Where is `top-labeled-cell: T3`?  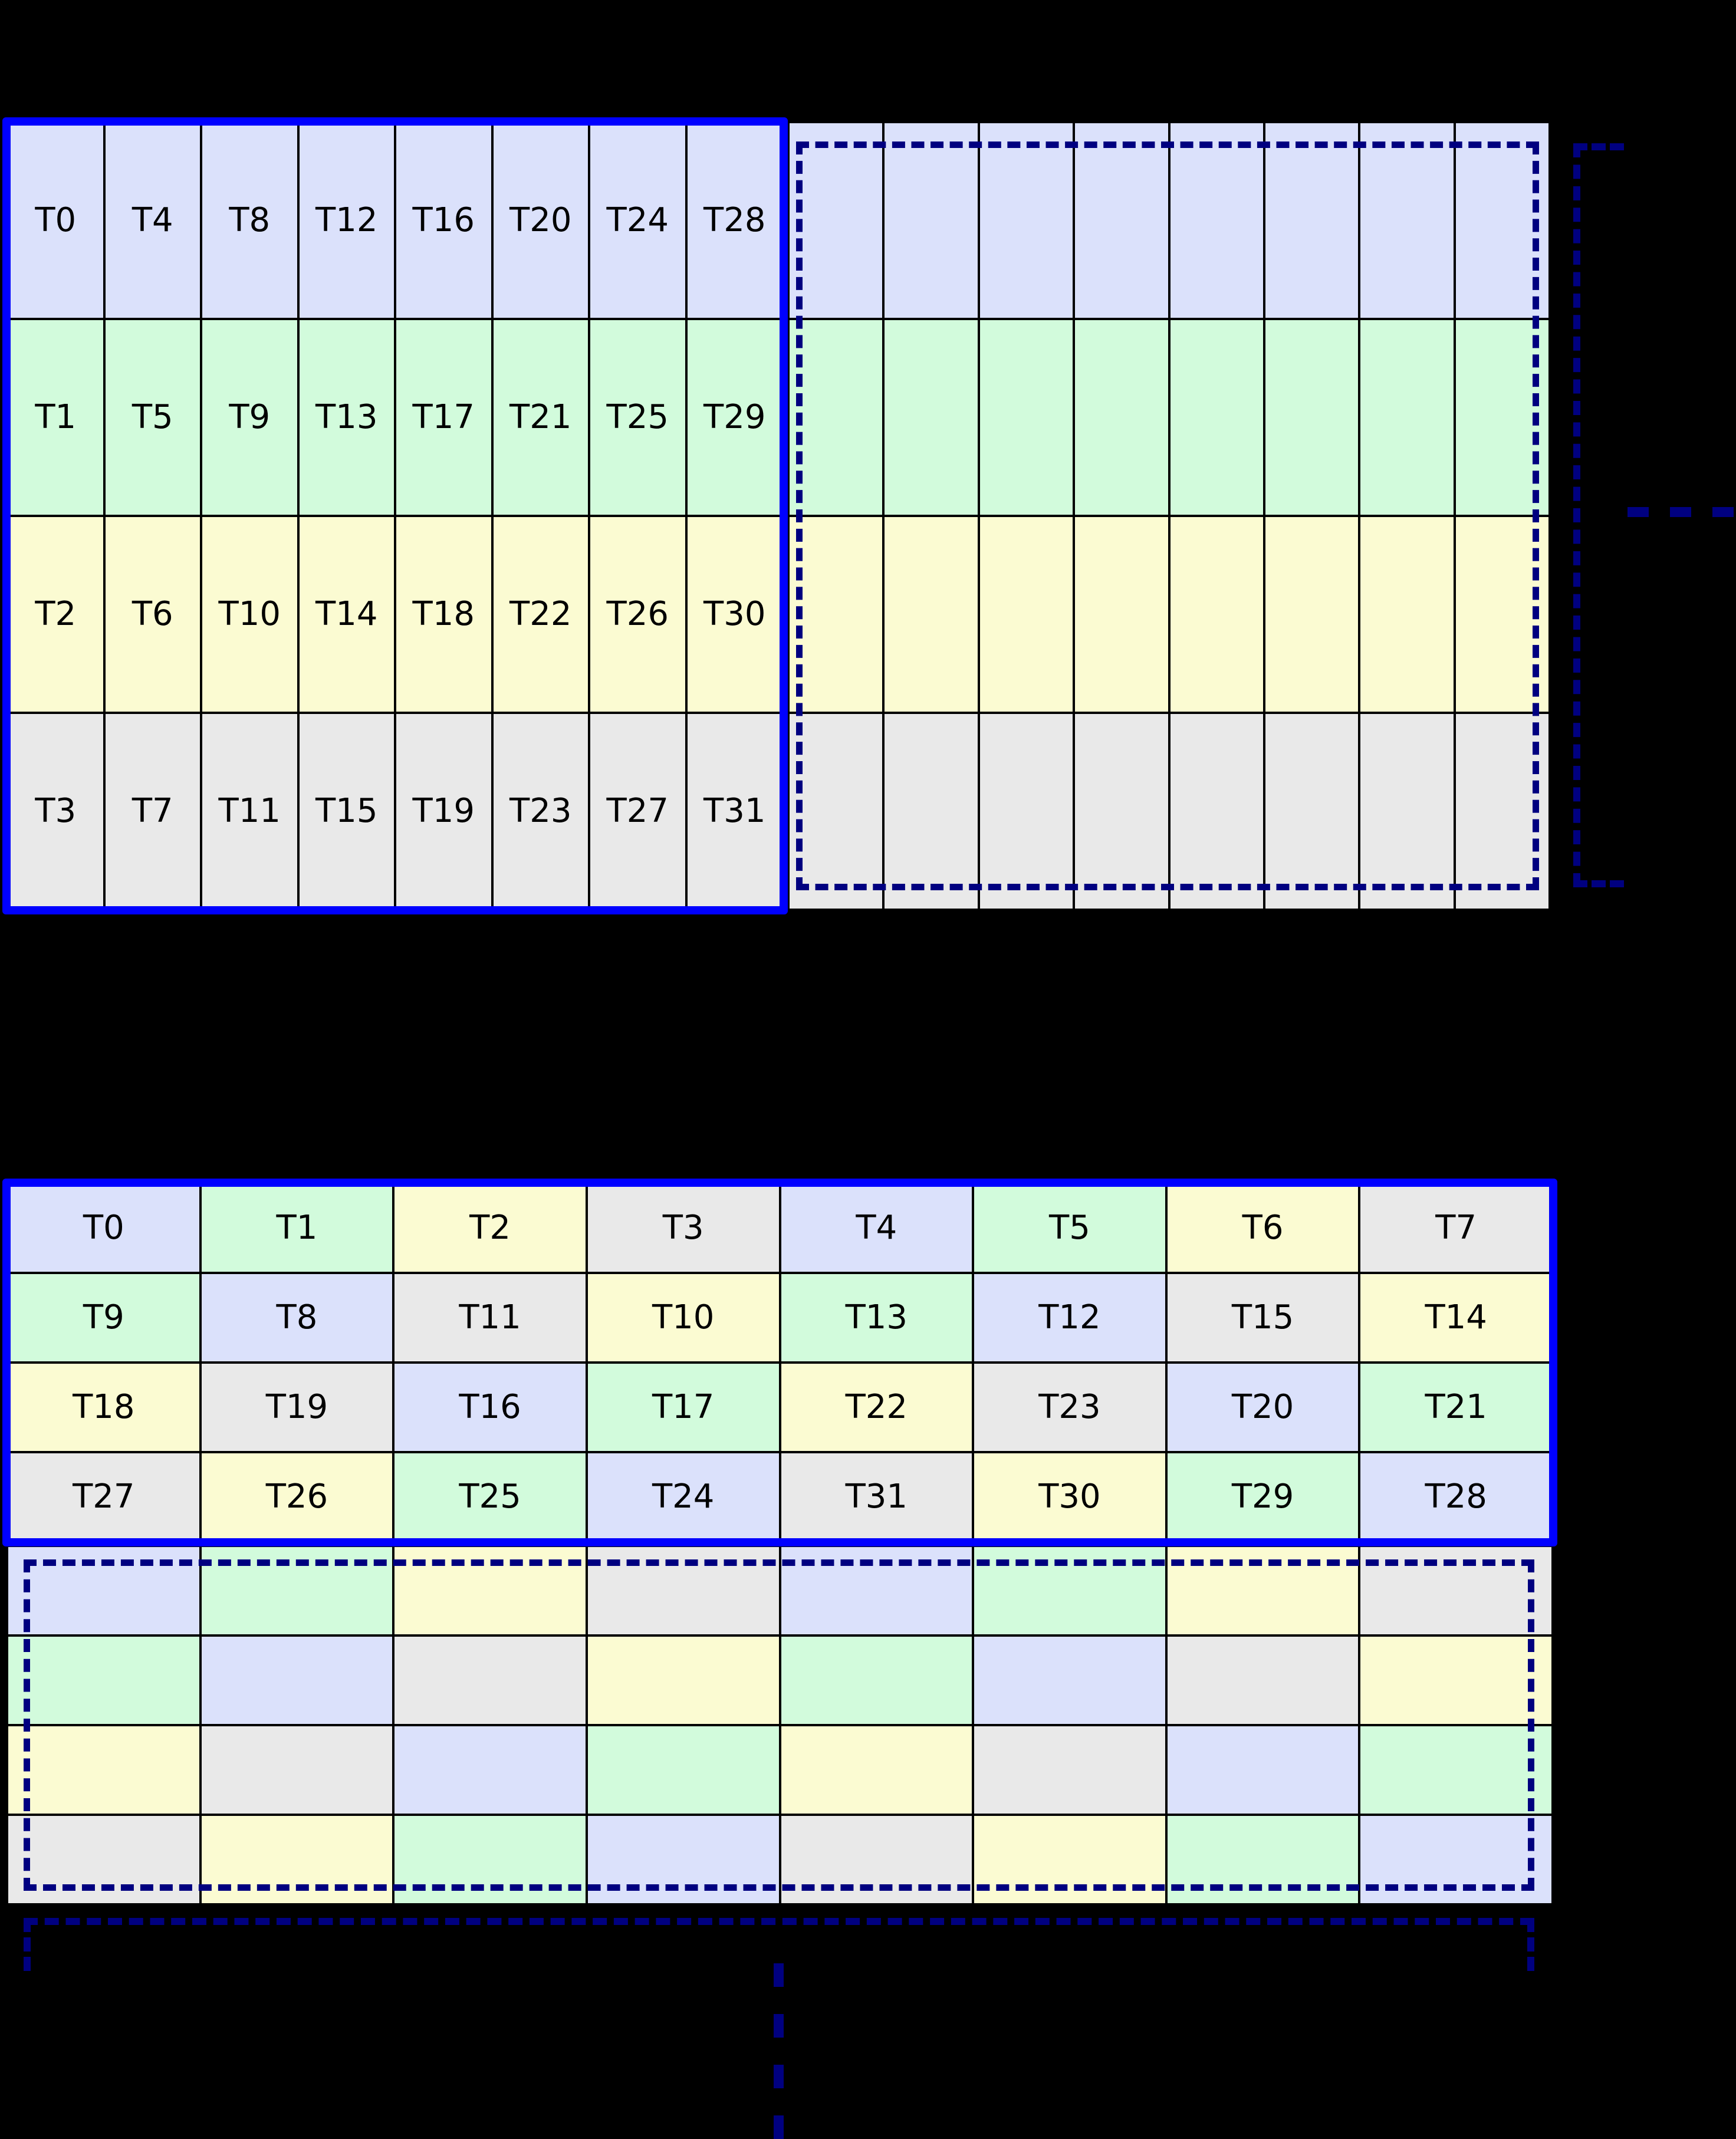
top-labeled-cell: T3 is located at coordinates (55, 811).